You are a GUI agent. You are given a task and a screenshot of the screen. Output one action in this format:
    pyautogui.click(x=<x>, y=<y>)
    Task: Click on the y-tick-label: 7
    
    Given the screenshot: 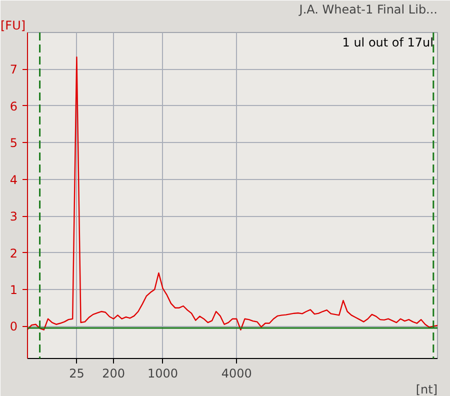 What is the action you would take?
    pyautogui.click(x=14, y=69)
    